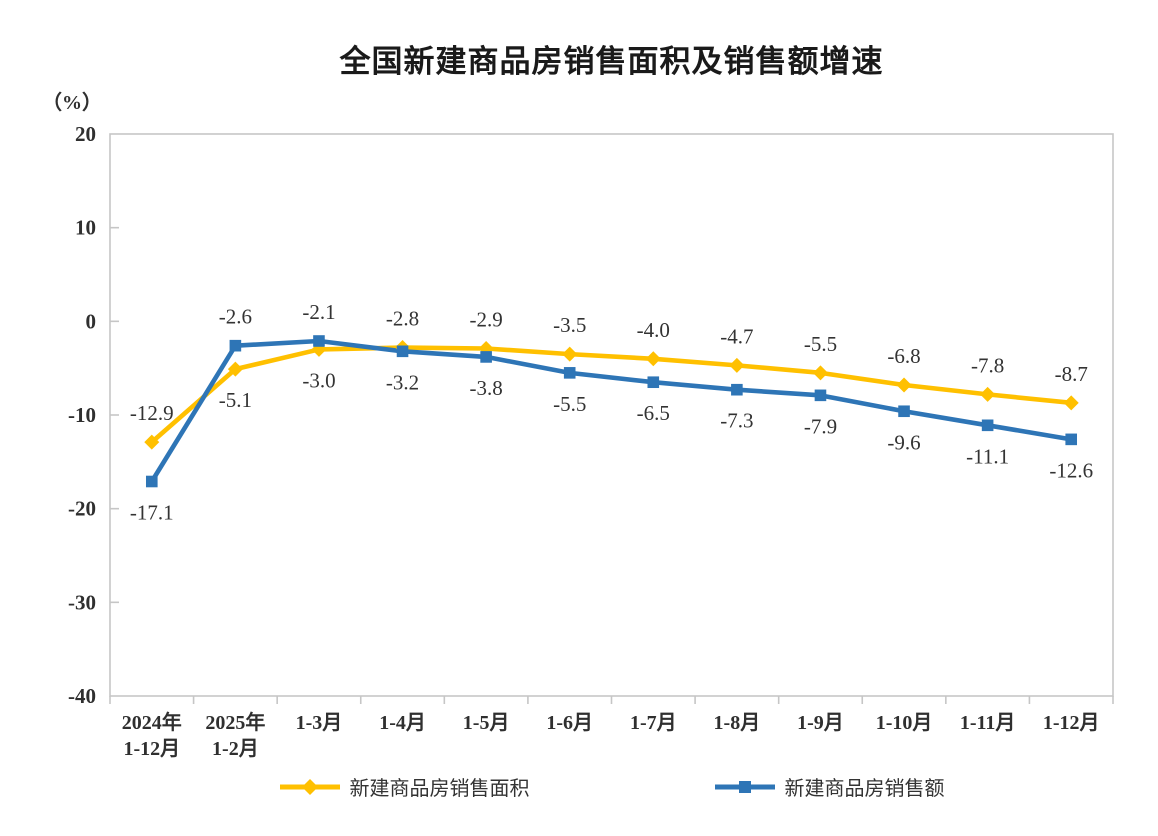  Describe the element at coordinates (1071, 374) in the screenshot. I see `data-label-upper: -8.7` at that location.